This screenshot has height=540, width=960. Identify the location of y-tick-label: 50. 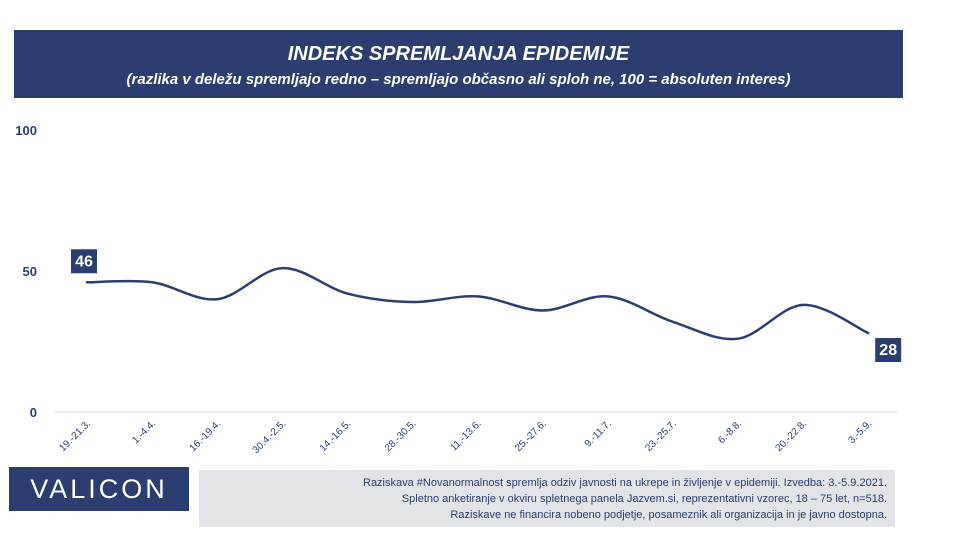
(30, 271).